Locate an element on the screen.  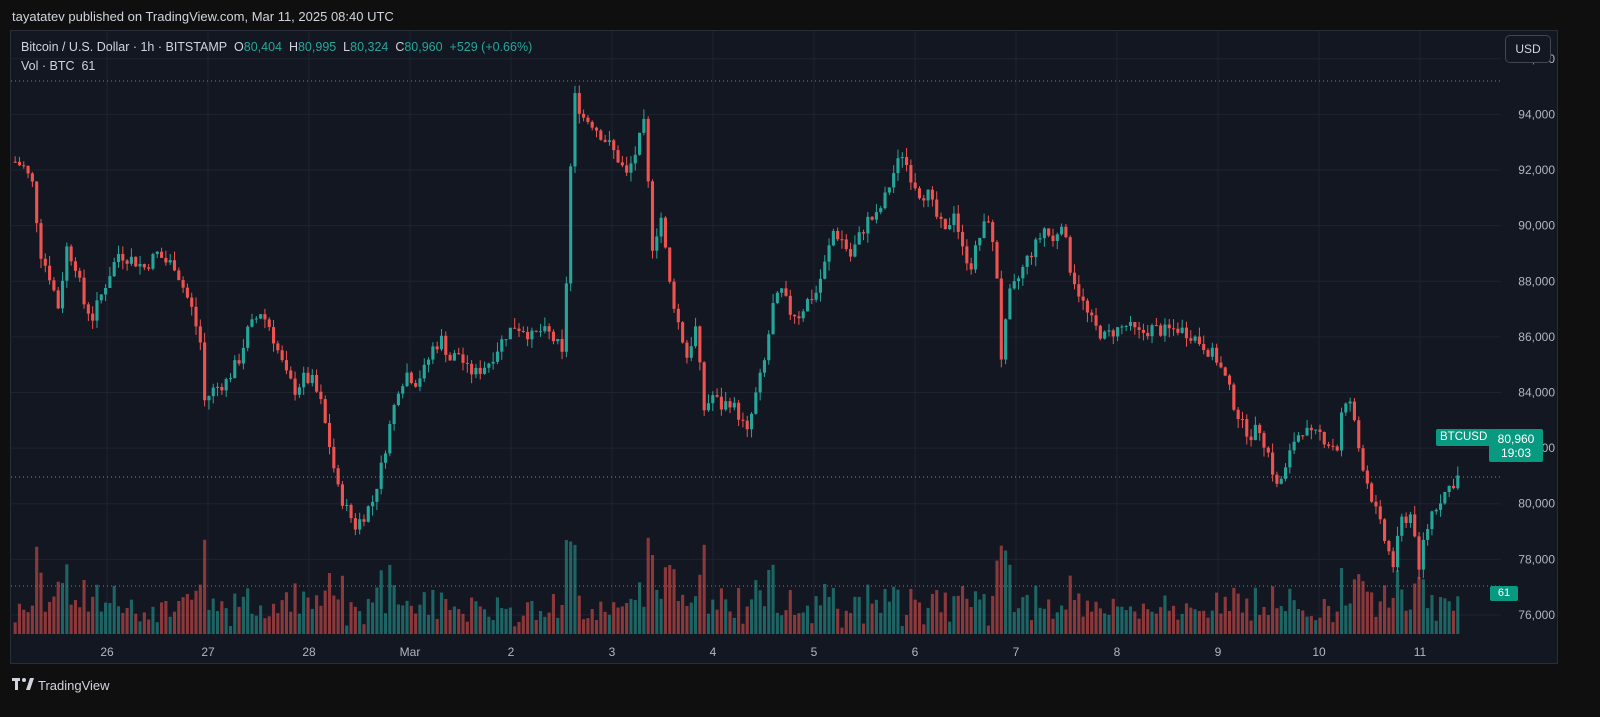
bar-countdown: 19:03 is located at coordinates (1516, 453).